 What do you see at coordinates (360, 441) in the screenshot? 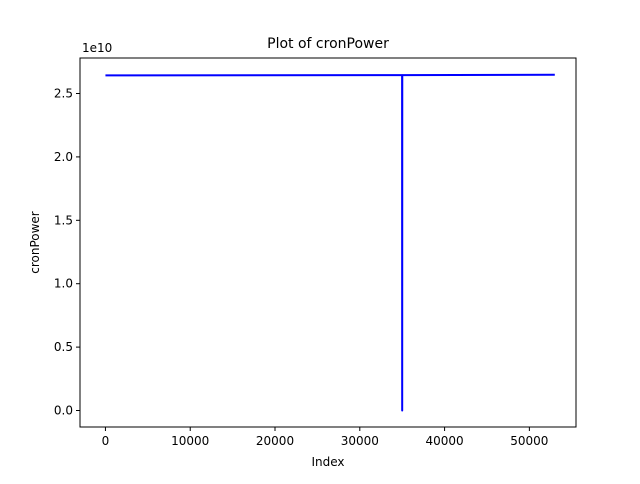
I see `x-tick-label: 30000` at bounding box center [360, 441].